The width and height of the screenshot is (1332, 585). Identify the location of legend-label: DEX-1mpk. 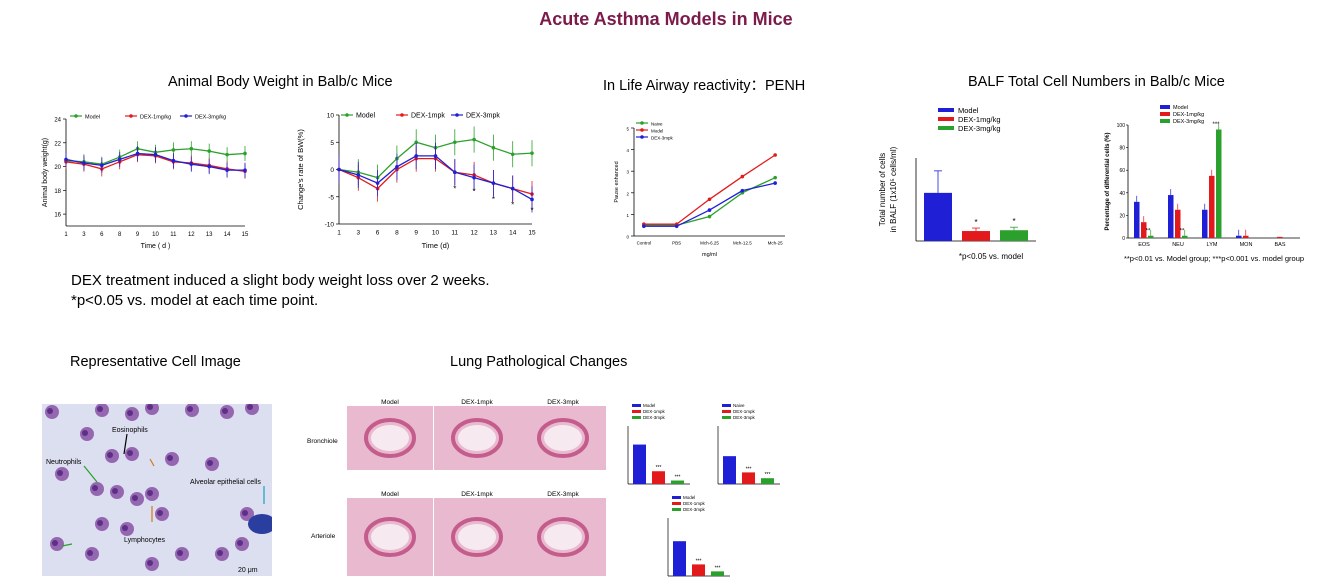
(428, 116).